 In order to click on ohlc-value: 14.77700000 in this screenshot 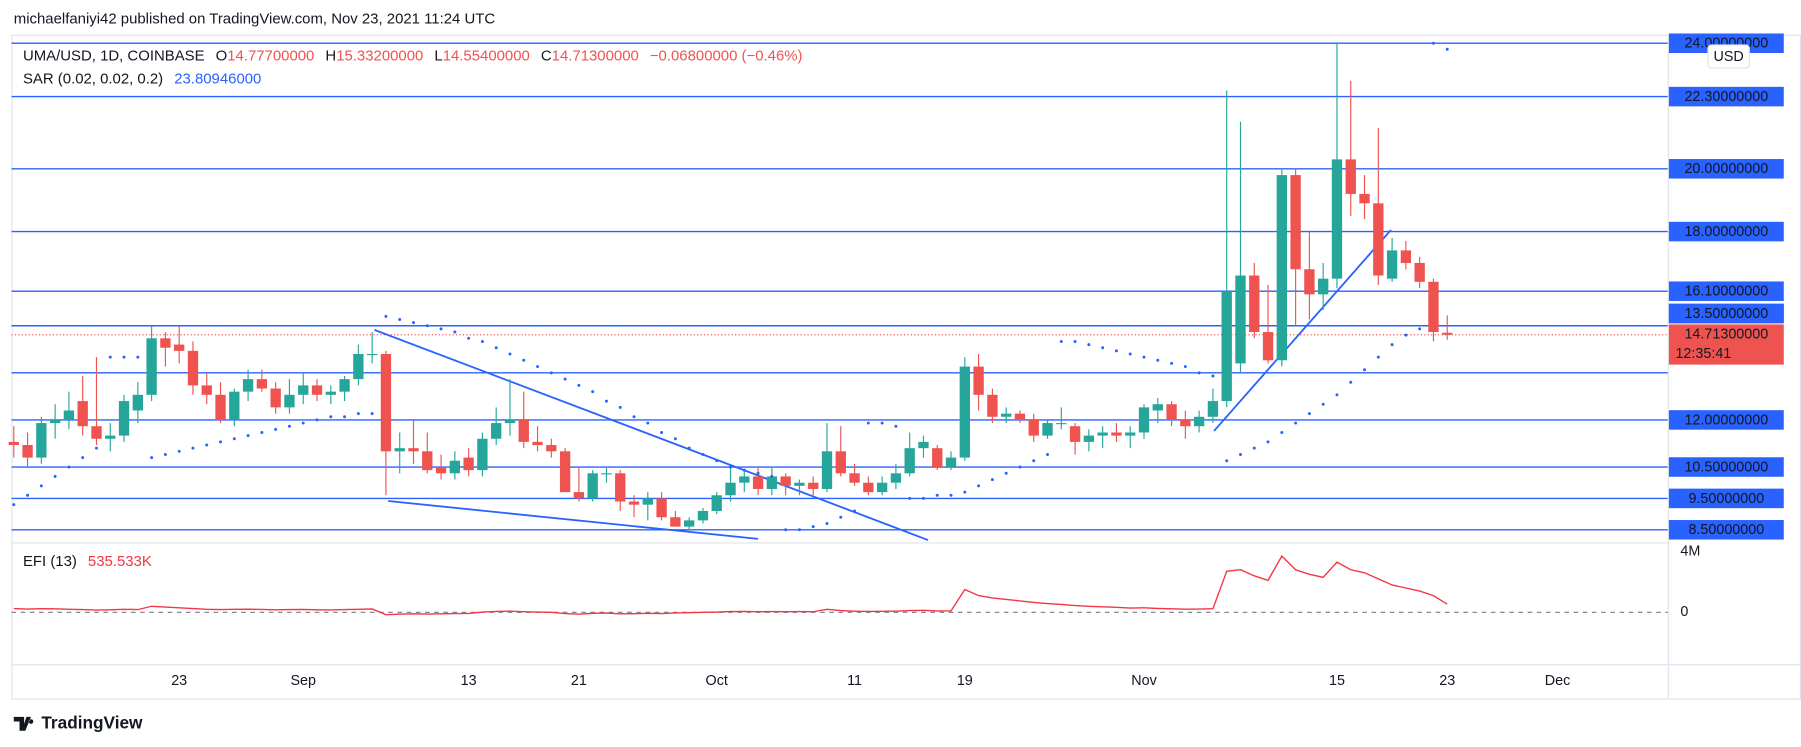, I will do `click(270, 55)`.